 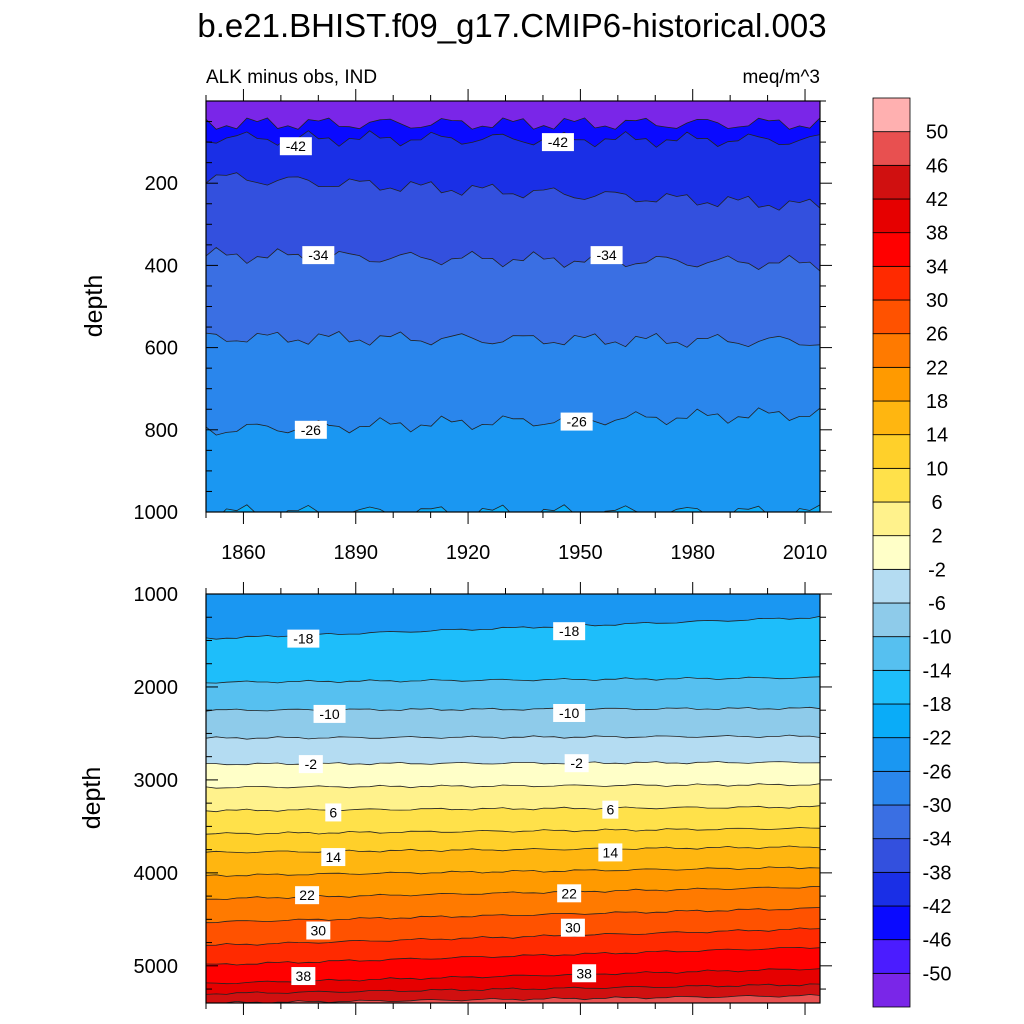 I want to click on upper-contour-label: -26, so click(x=310, y=429).